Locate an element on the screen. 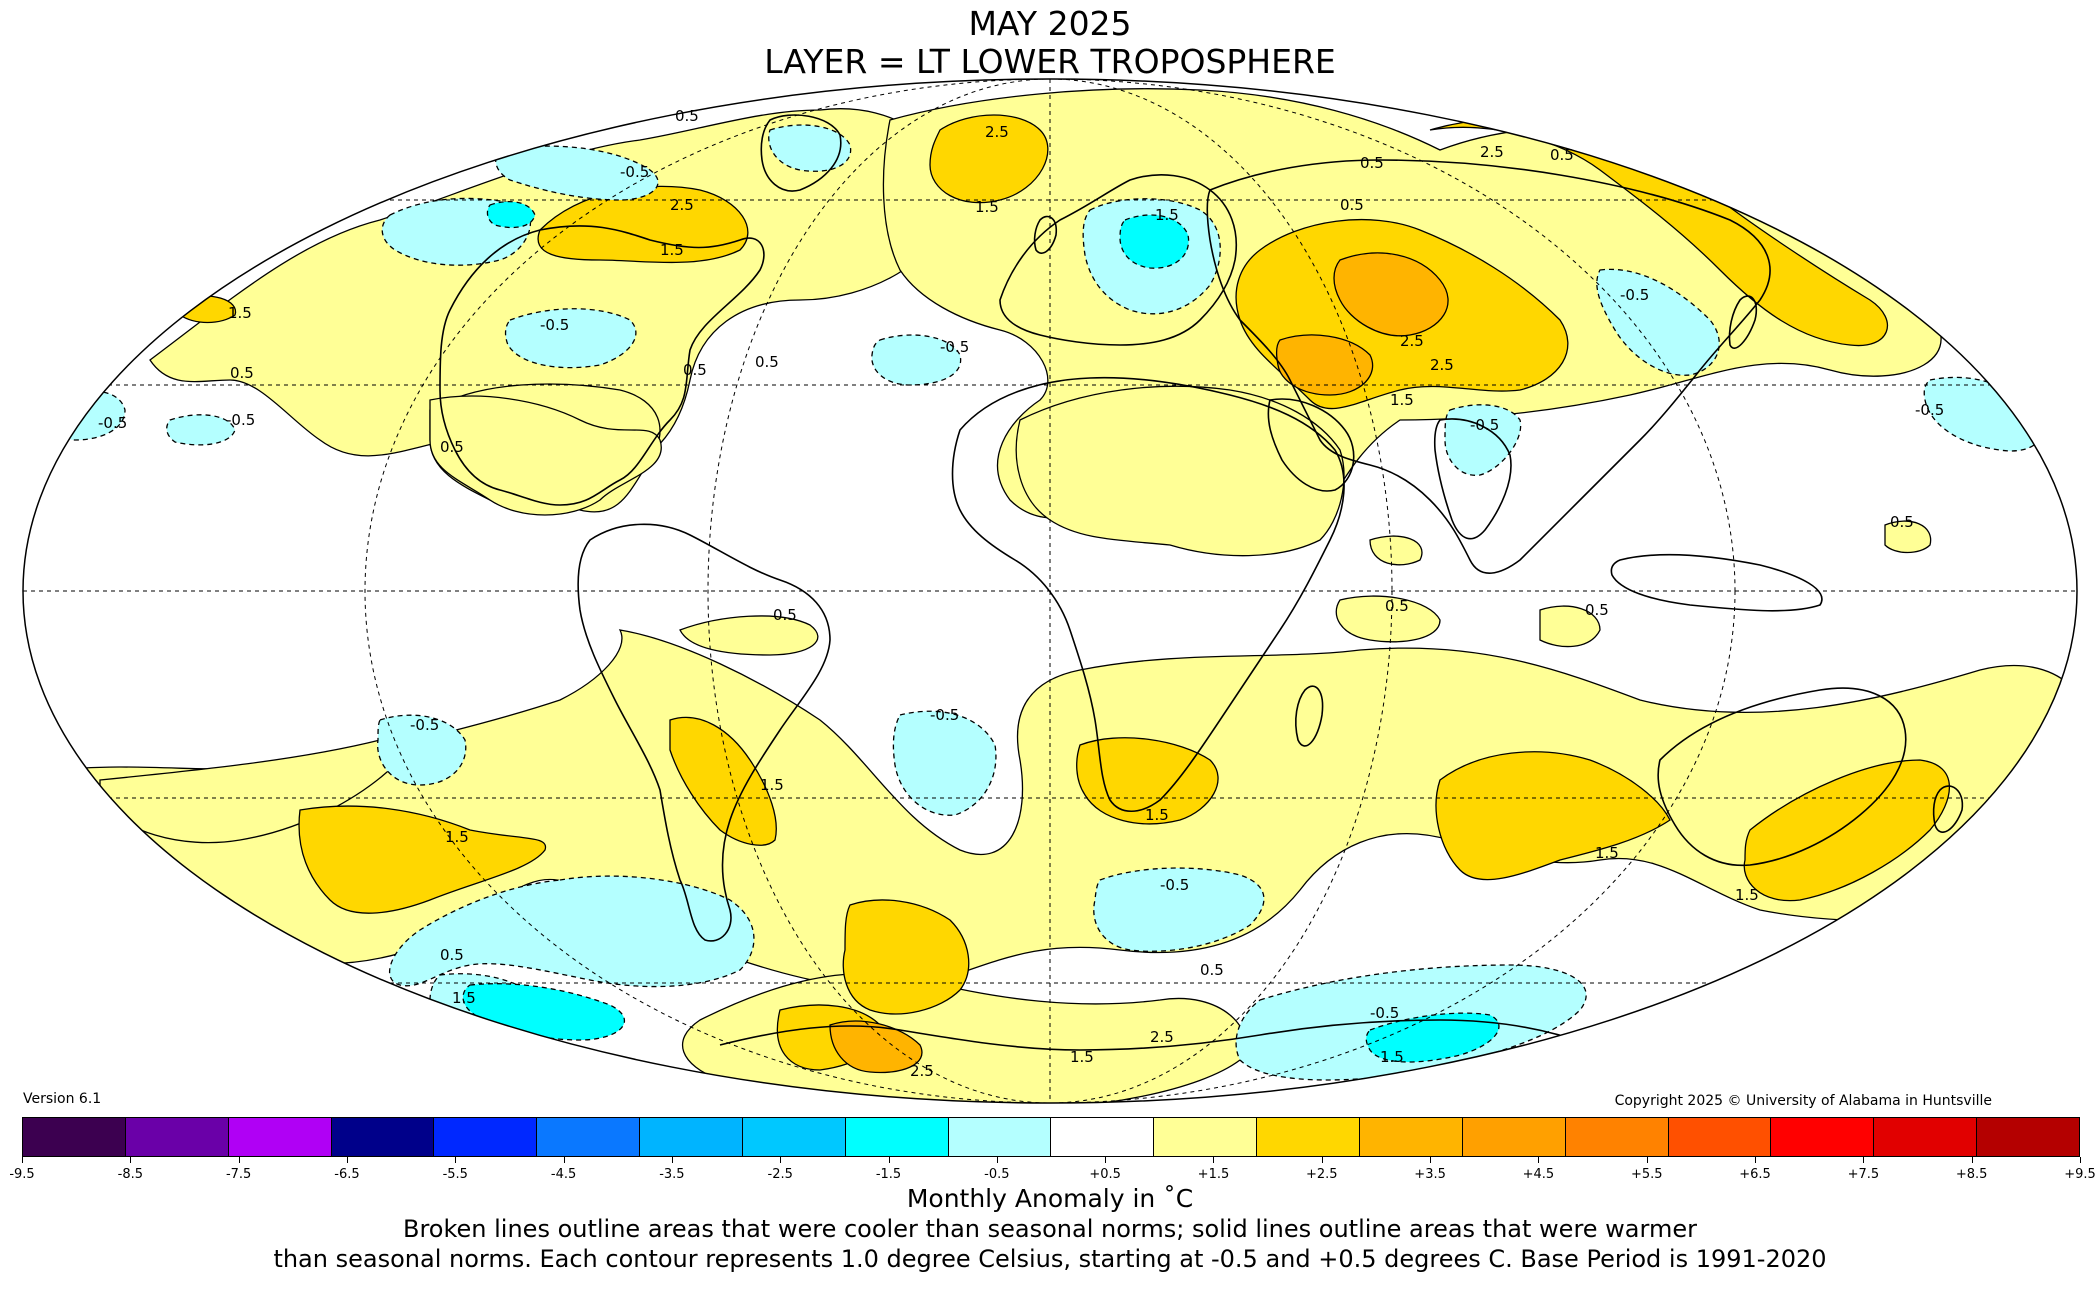 The image size is (2100, 1300). cool-region-southern-ocean-west is located at coordinates (572, 931).